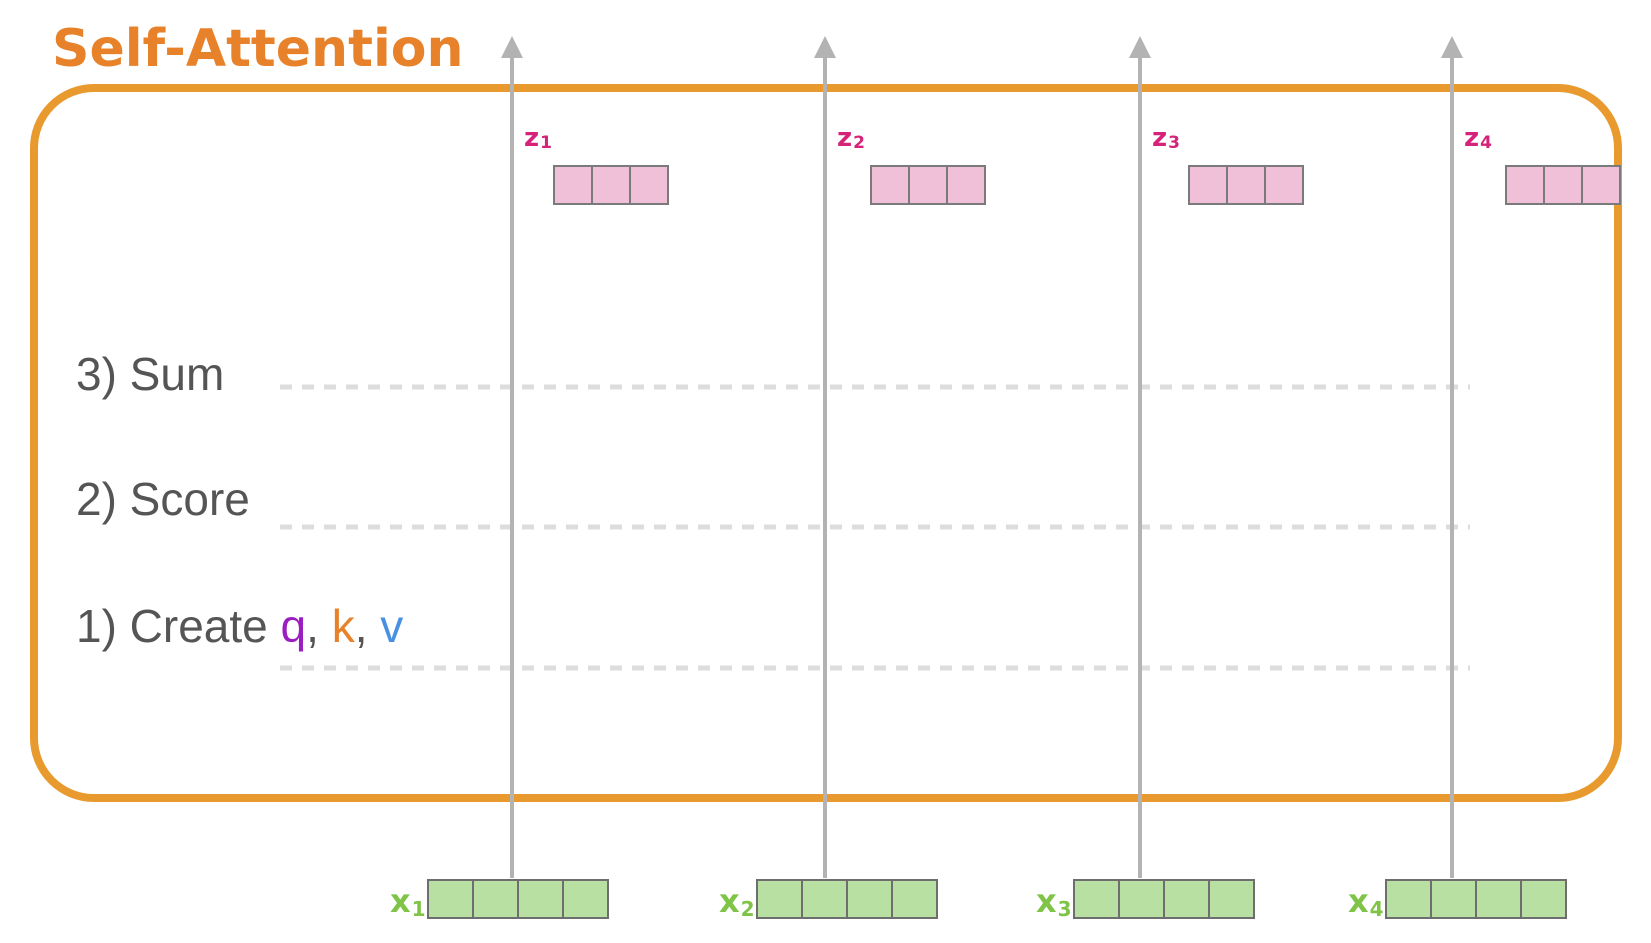 The width and height of the screenshot is (1651, 943). What do you see at coordinates (1065, 909) in the screenshot?
I see `input-label-subscript: 3` at bounding box center [1065, 909].